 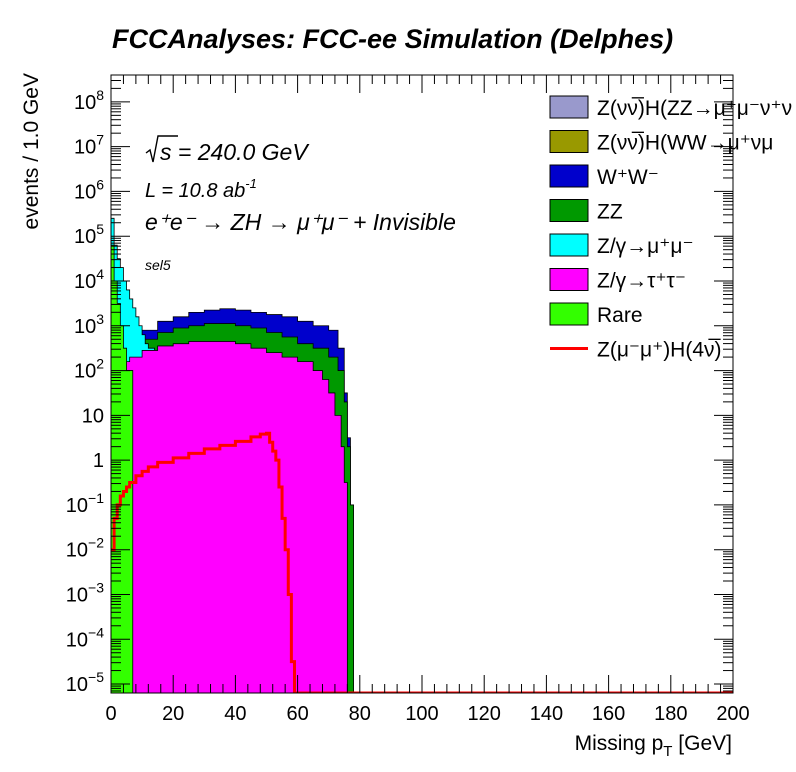 What do you see at coordinates (667, 751) in the screenshot?
I see `x-axis-label-sub: T` at bounding box center [667, 751].